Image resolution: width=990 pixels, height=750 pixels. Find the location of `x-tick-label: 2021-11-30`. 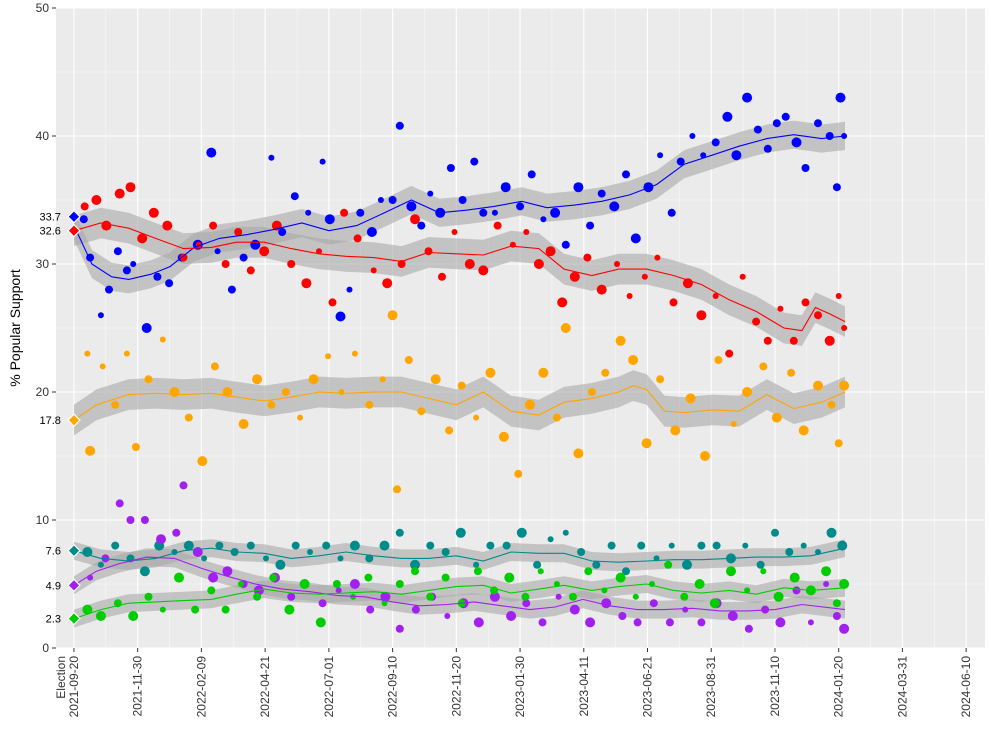

x-tick-label: 2021-11-30 is located at coordinates (138, 686).